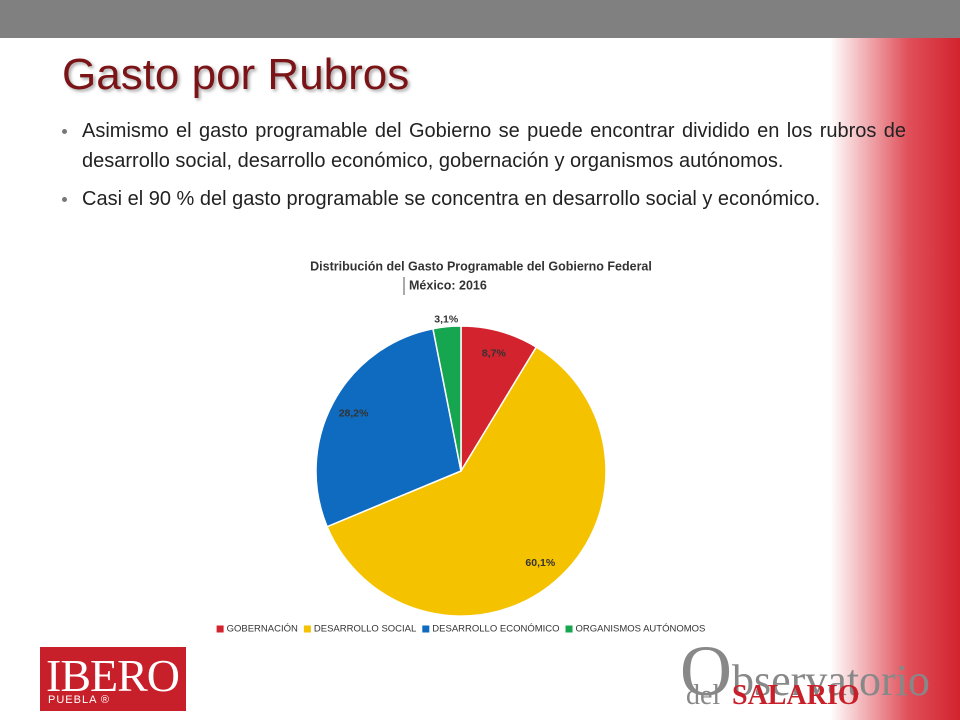 The height and width of the screenshot is (720, 960). I want to click on legend-label: GOBERNACIÓN, so click(262, 629).